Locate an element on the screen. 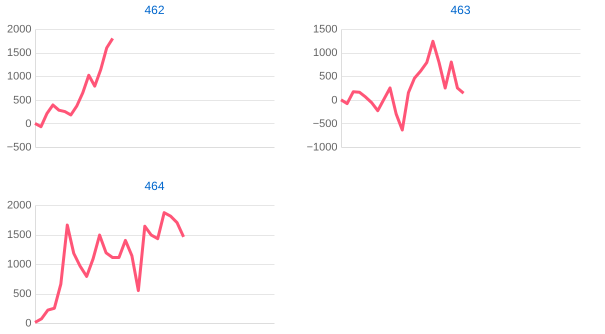 The height and width of the screenshot is (334, 605). chart-title: 464 is located at coordinates (154, 186).